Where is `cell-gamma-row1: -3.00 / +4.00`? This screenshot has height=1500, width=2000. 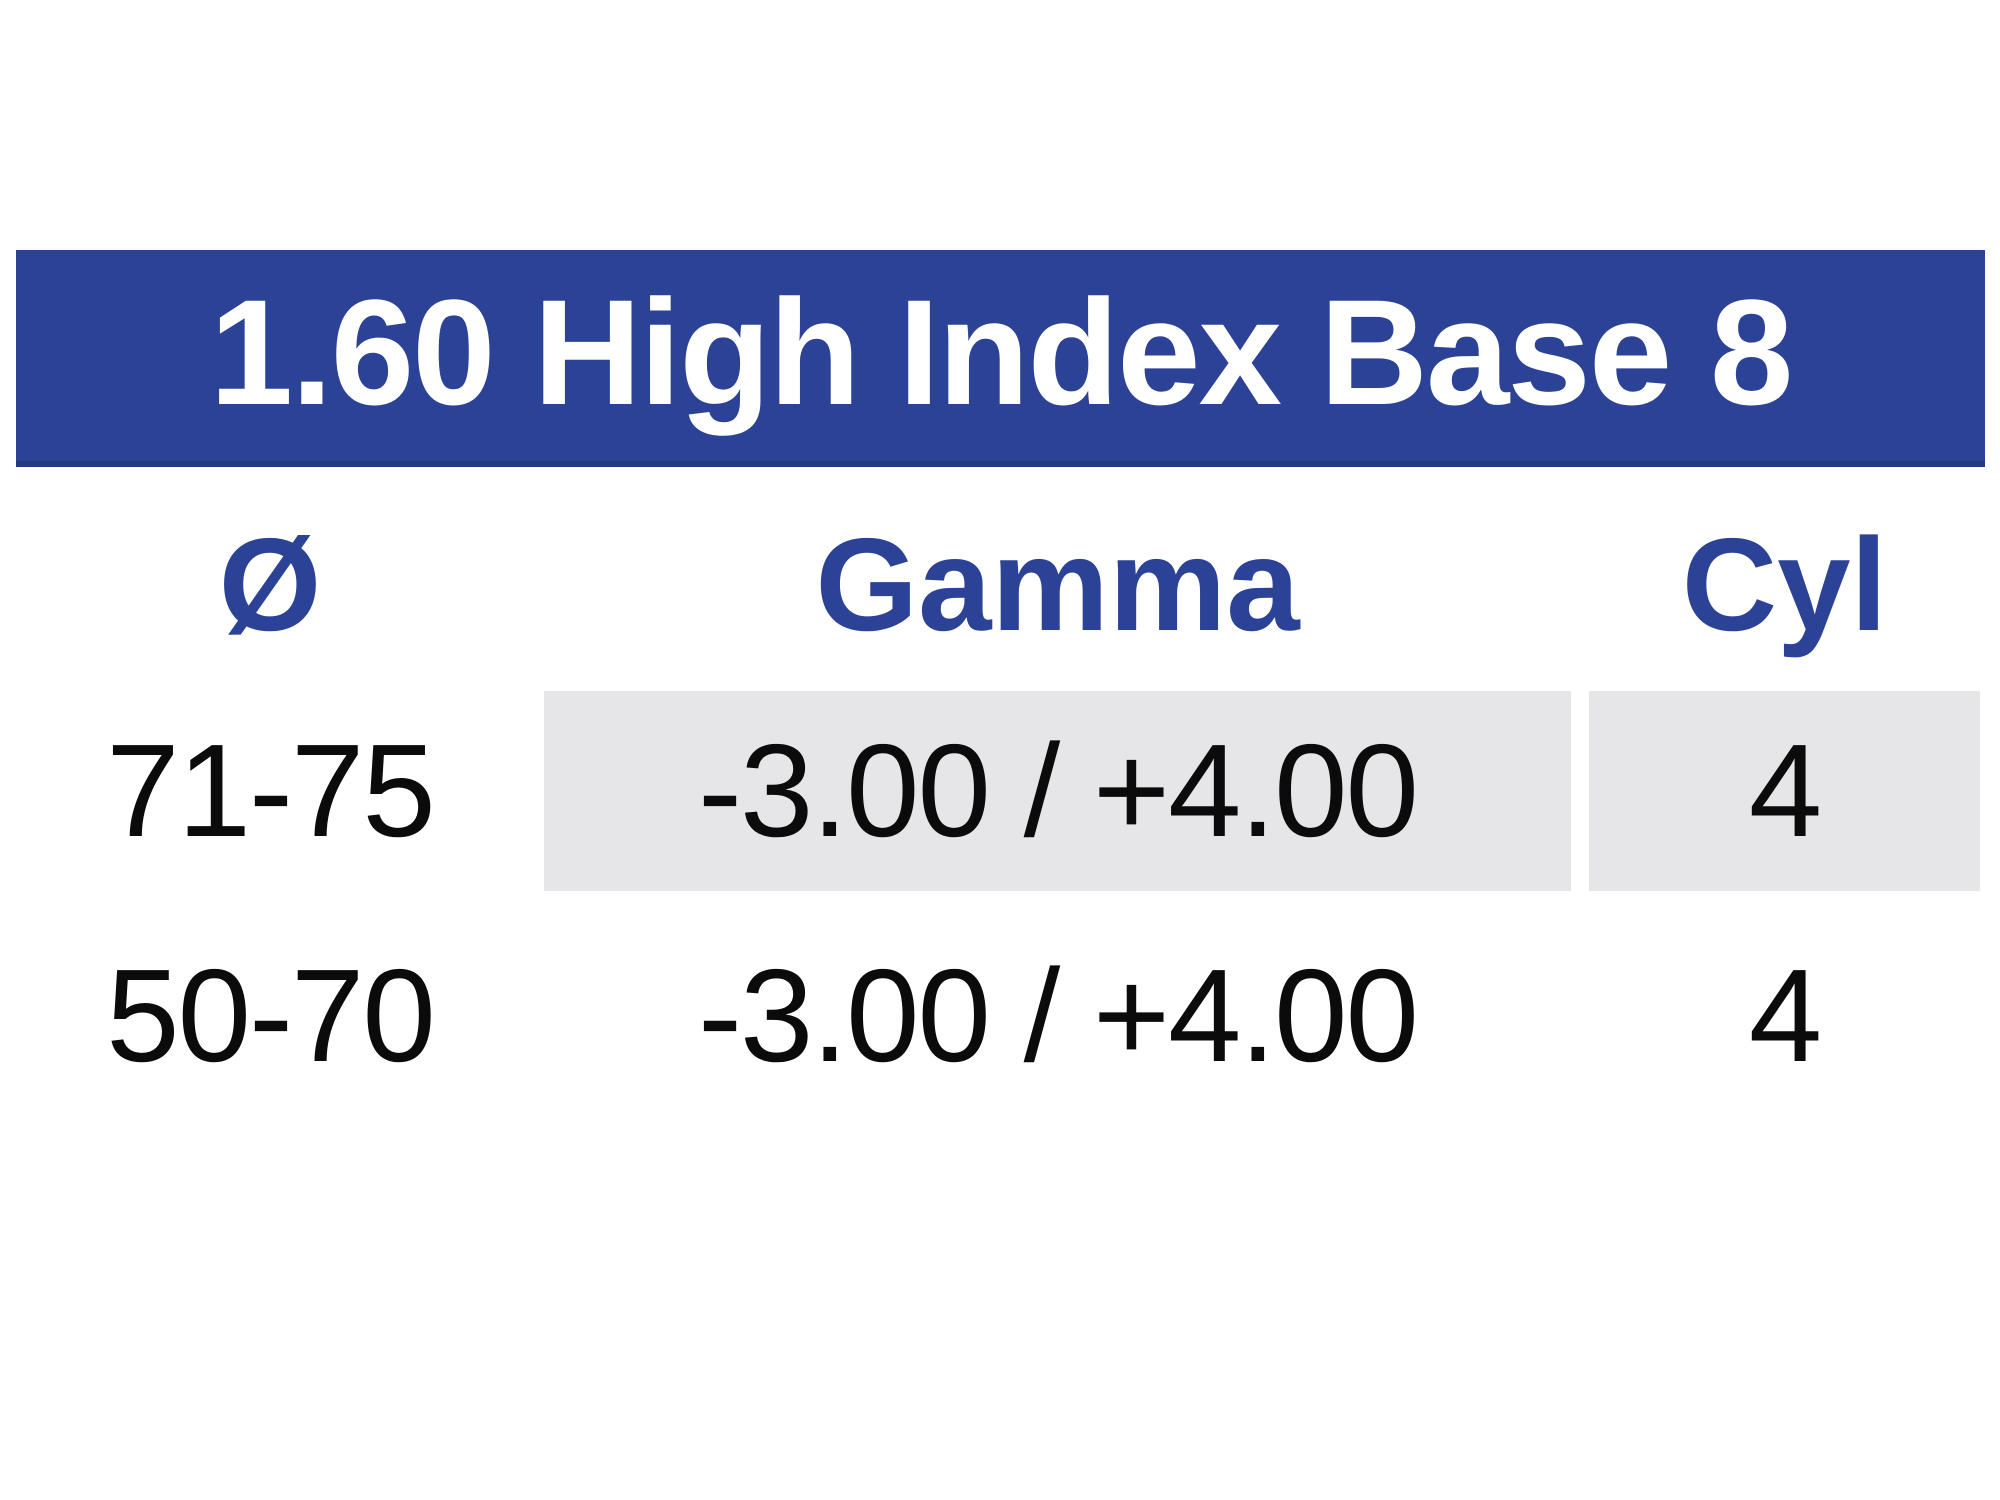 cell-gamma-row1: -3.00 / +4.00 is located at coordinates (1057, 791).